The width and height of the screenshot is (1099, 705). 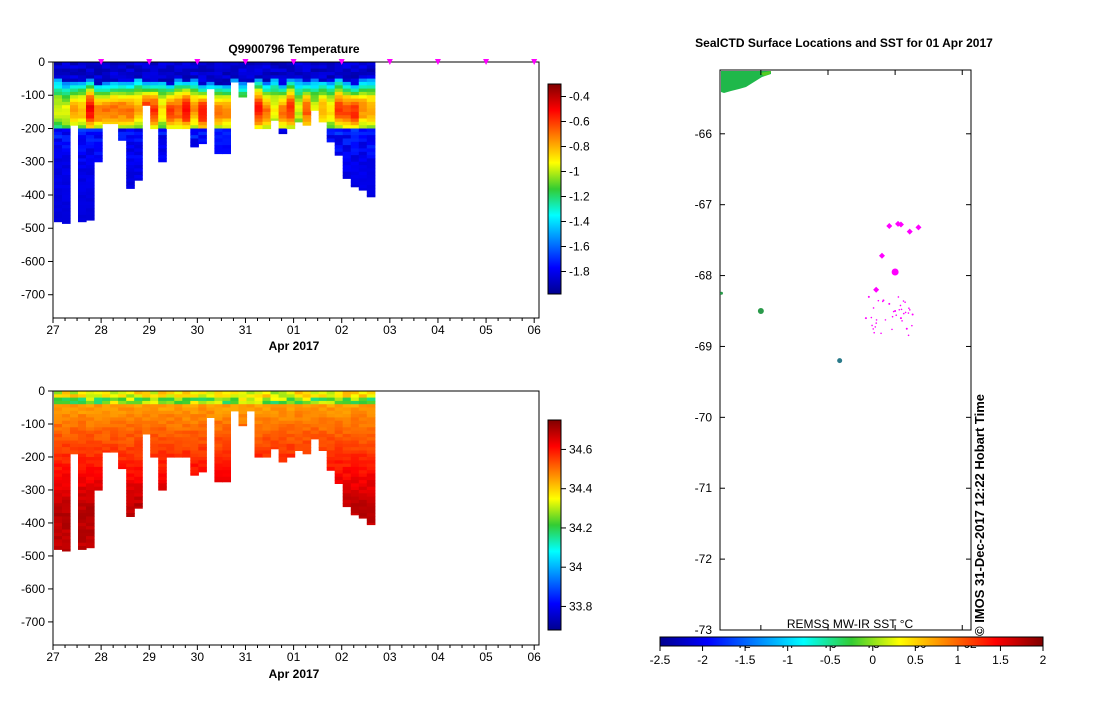 I want to click on seal-track-point, so click(x=908, y=335).